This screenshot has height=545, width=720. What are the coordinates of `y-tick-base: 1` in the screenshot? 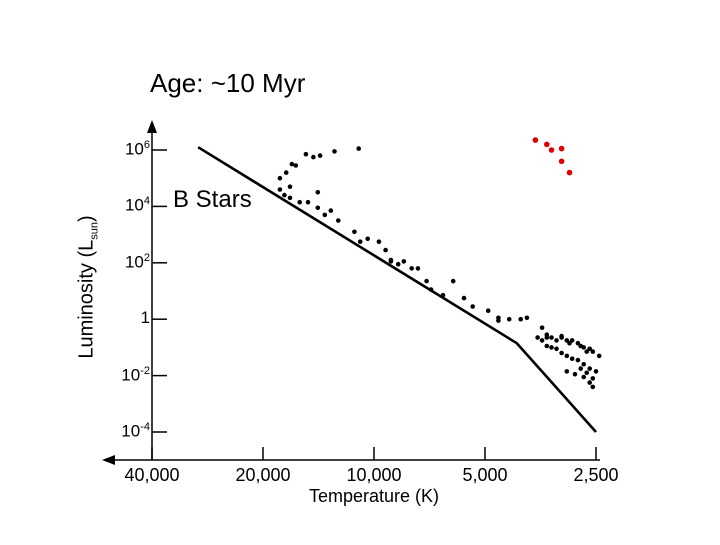 It's located at (145, 318).